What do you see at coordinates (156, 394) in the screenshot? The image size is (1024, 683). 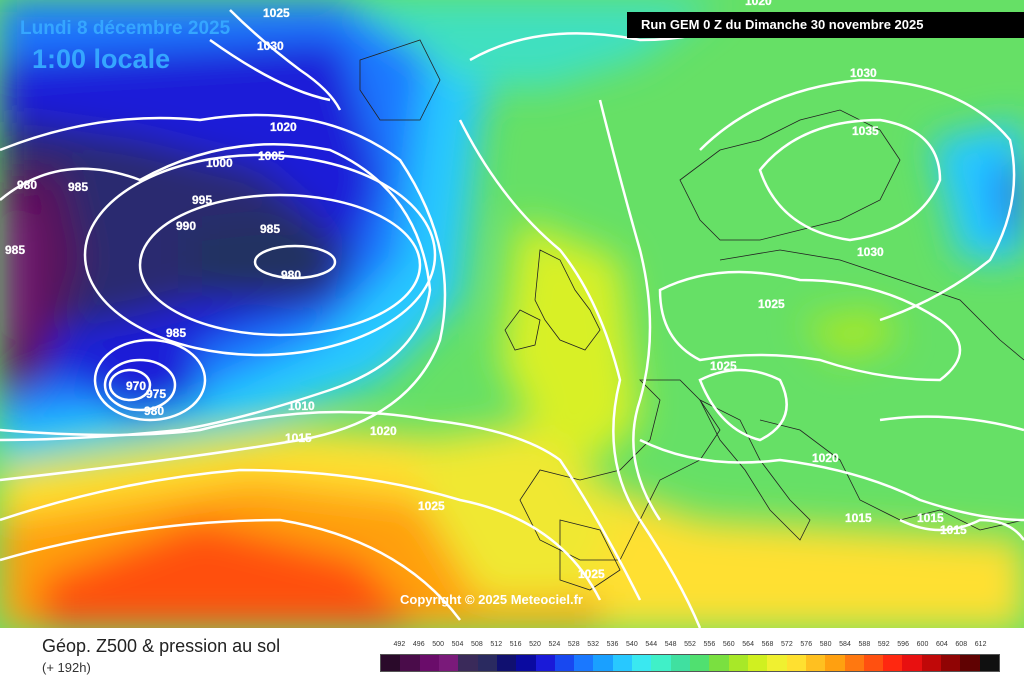 I see `isobar-label: 975` at bounding box center [156, 394].